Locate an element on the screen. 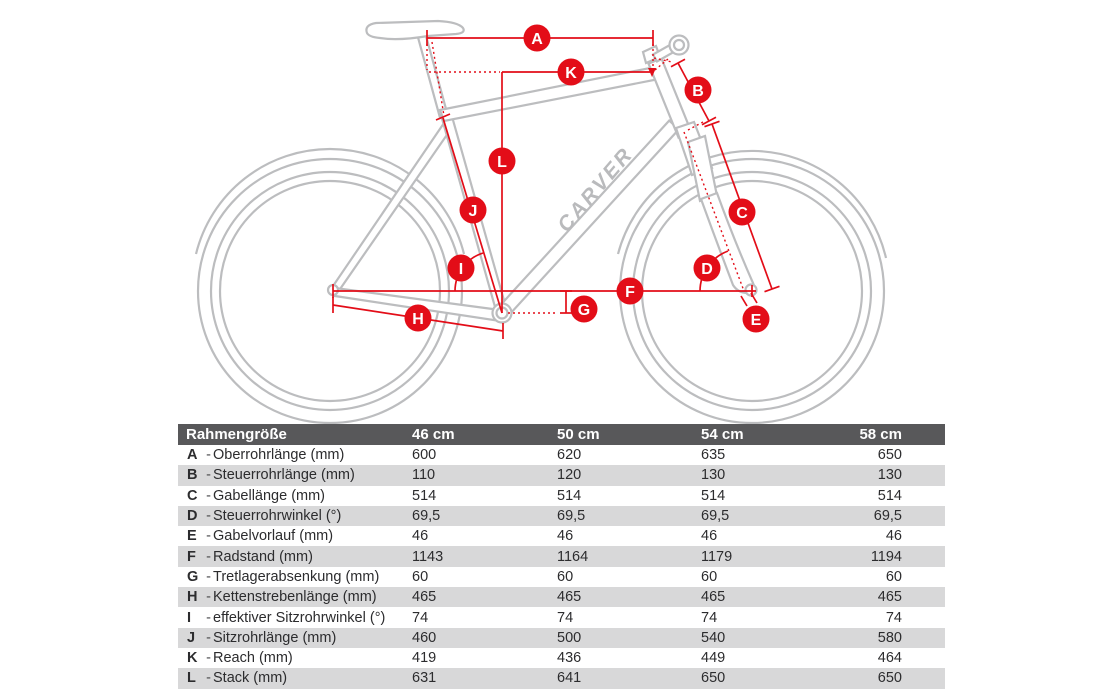 The width and height of the screenshot is (1119, 689). row-letter: L is located at coordinates (191, 678).